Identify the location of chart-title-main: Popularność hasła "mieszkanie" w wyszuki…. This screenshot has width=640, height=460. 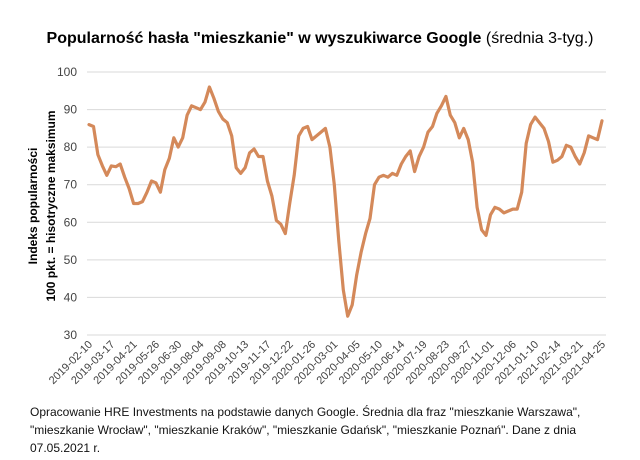
(264, 38).